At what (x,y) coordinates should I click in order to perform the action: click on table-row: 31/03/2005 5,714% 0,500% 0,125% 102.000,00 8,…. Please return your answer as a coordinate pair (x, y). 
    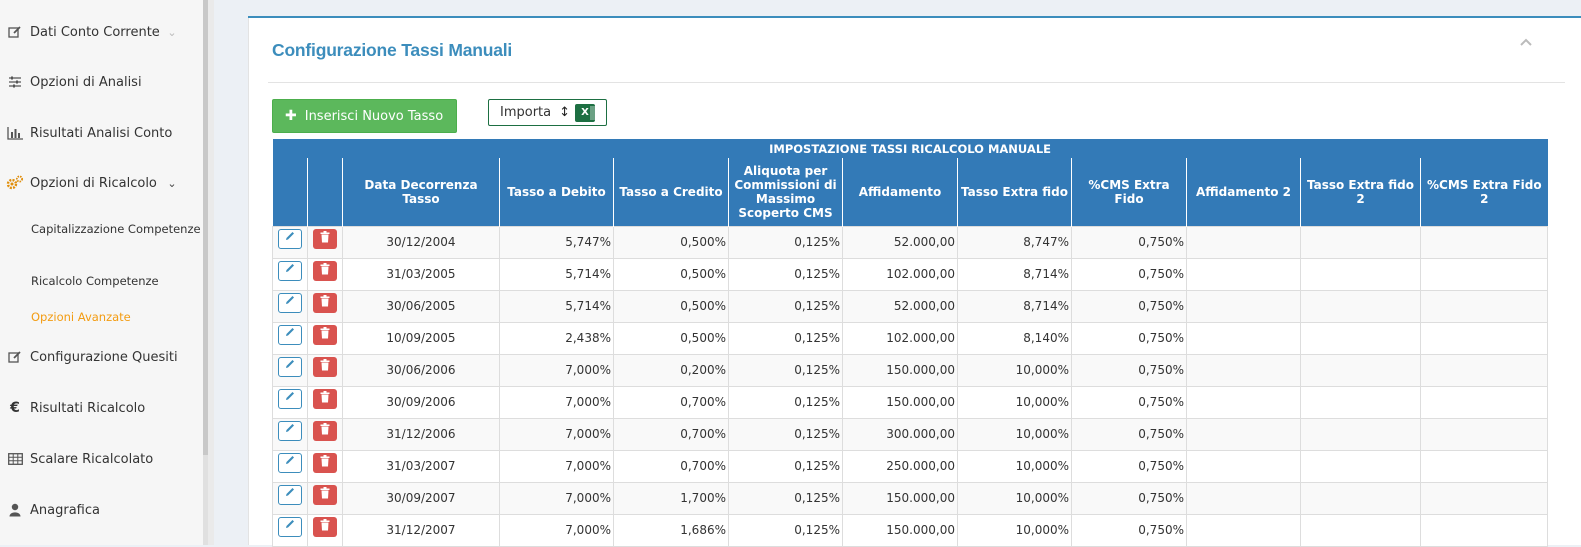
    Looking at the image, I should click on (910, 274).